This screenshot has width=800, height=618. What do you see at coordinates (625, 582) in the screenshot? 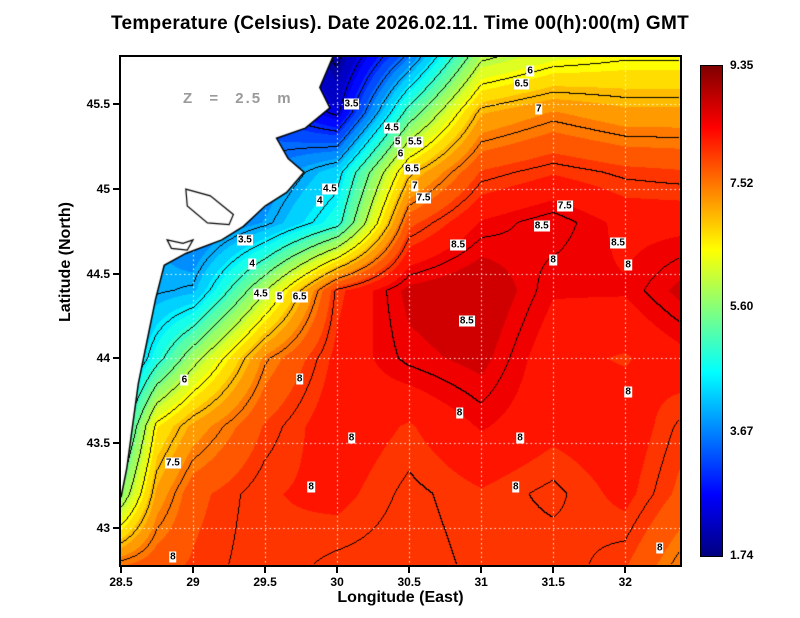
I see `x-tick-label: 32` at bounding box center [625, 582].